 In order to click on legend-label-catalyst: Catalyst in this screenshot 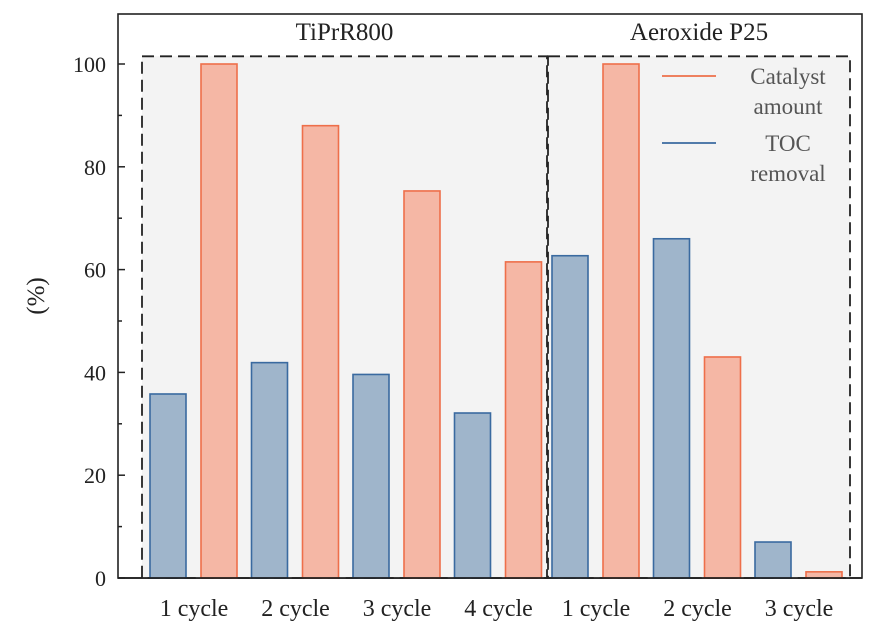, I will do `click(788, 76)`.